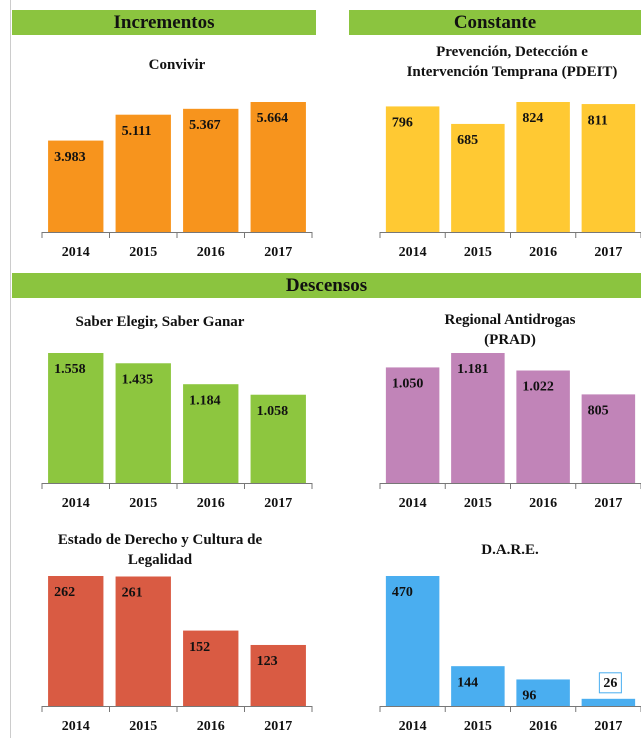  Describe the element at coordinates (69, 369) in the screenshot. I see `data-label: 1.558` at that location.